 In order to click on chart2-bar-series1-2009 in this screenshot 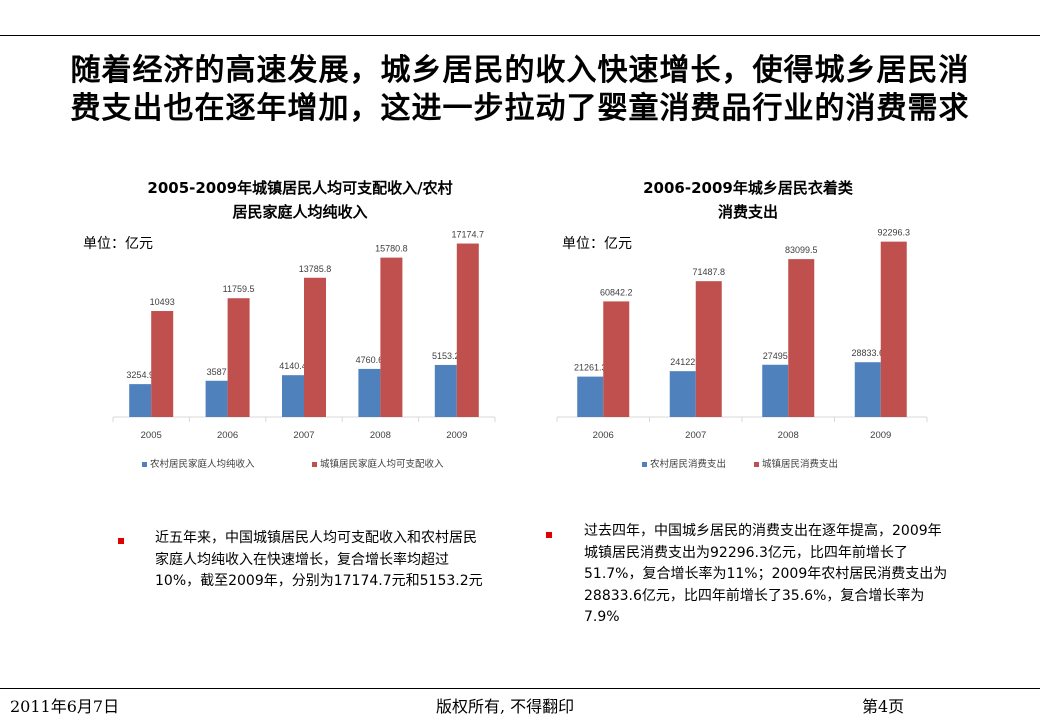, I will do `click(893, 329)`.